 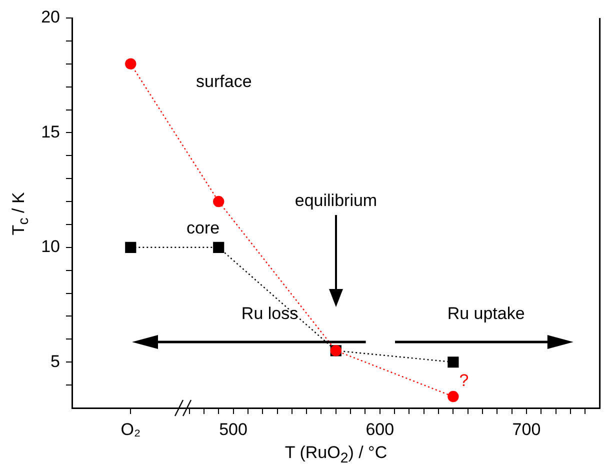 What do you see at coordinates (203, 228) in the screenshot?
I see `series-label: core` at bounding box center [203, 228].